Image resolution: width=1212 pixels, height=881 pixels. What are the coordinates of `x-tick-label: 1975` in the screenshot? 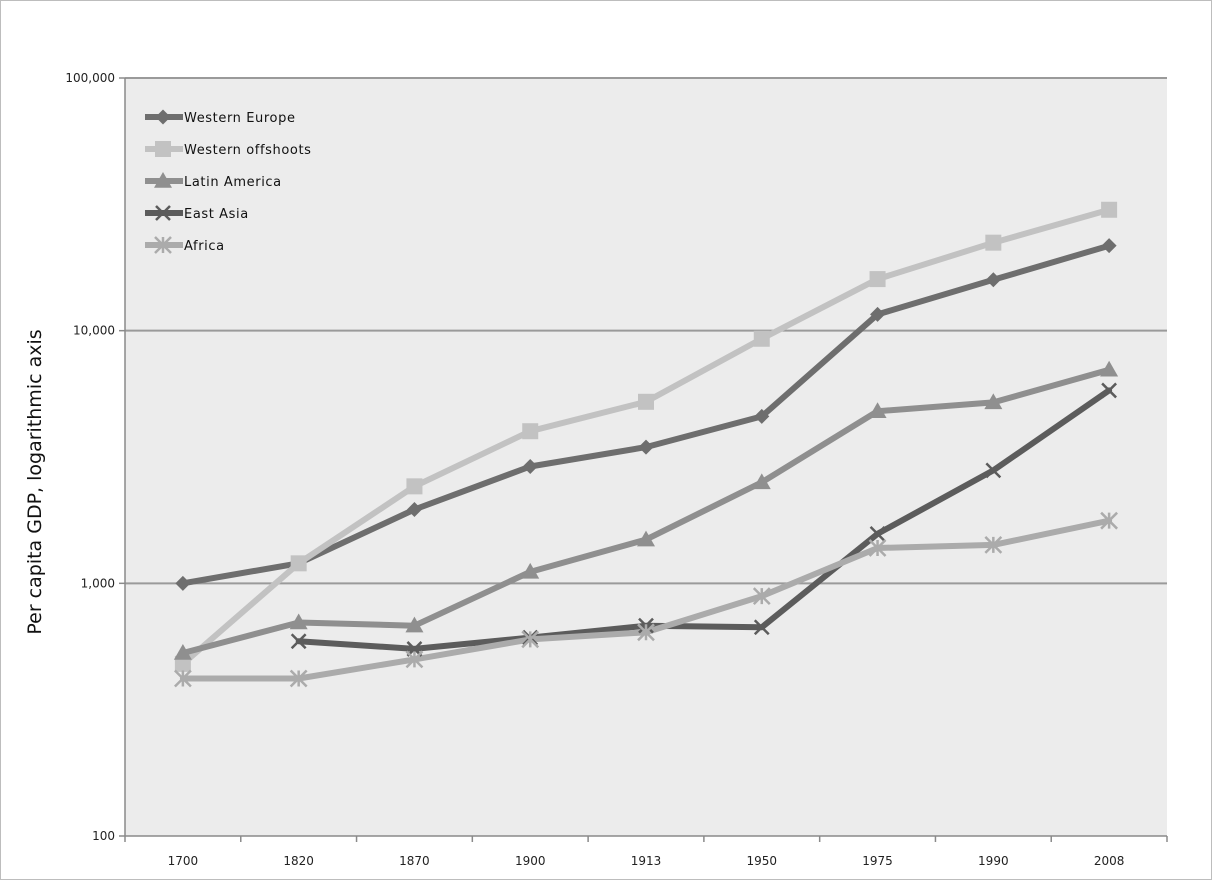 It's located at (877, 861).